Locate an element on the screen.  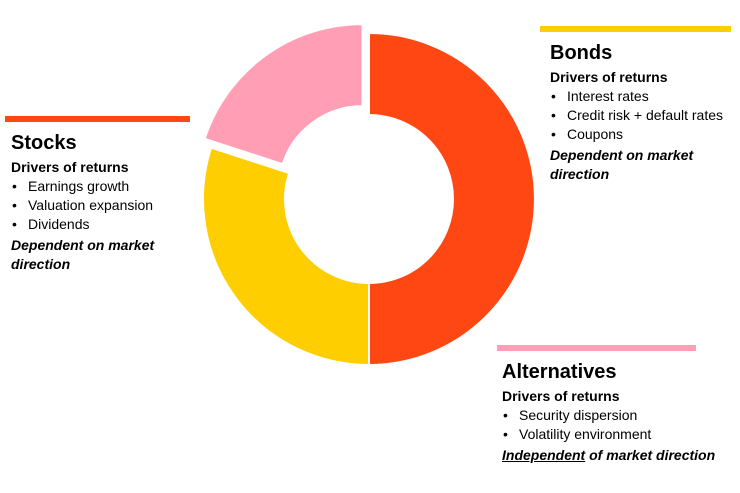
bonds-market-note: Dependent on market direction is located at coordinates (622, 164).